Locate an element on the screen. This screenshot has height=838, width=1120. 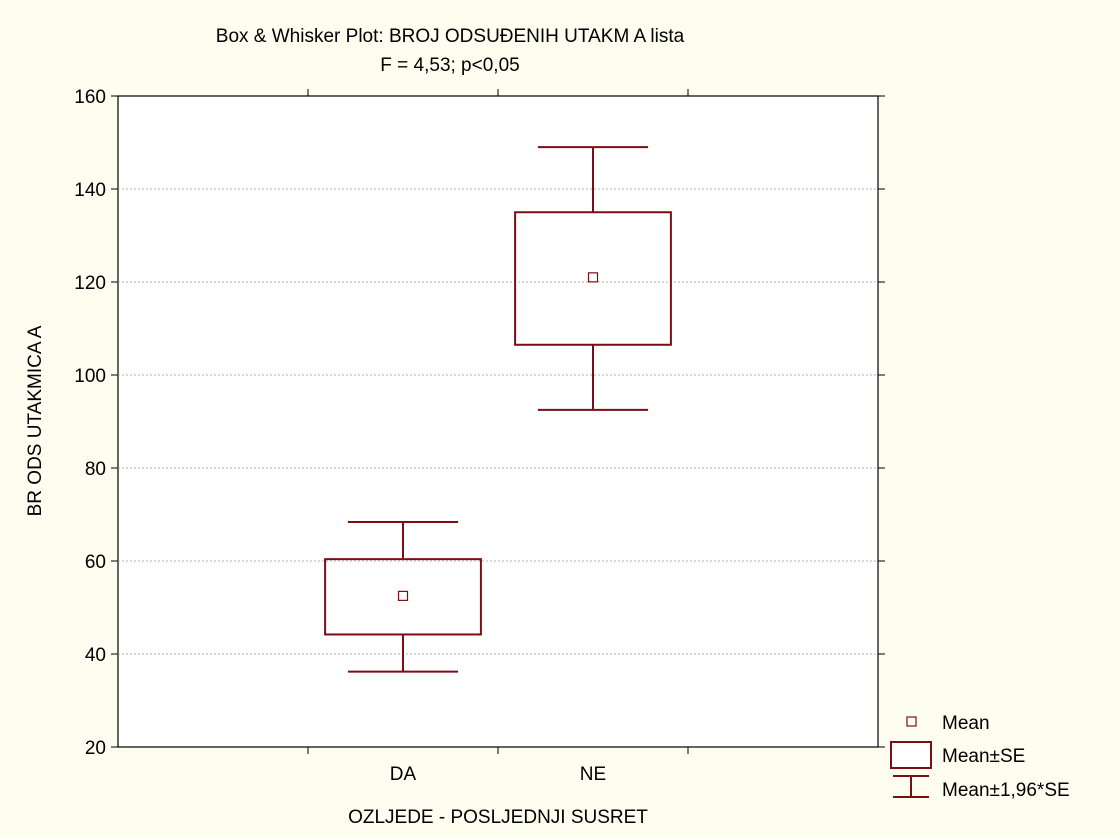
legend-ci-label: Mean±1,96*SE is located at coordinates (1006, 790).